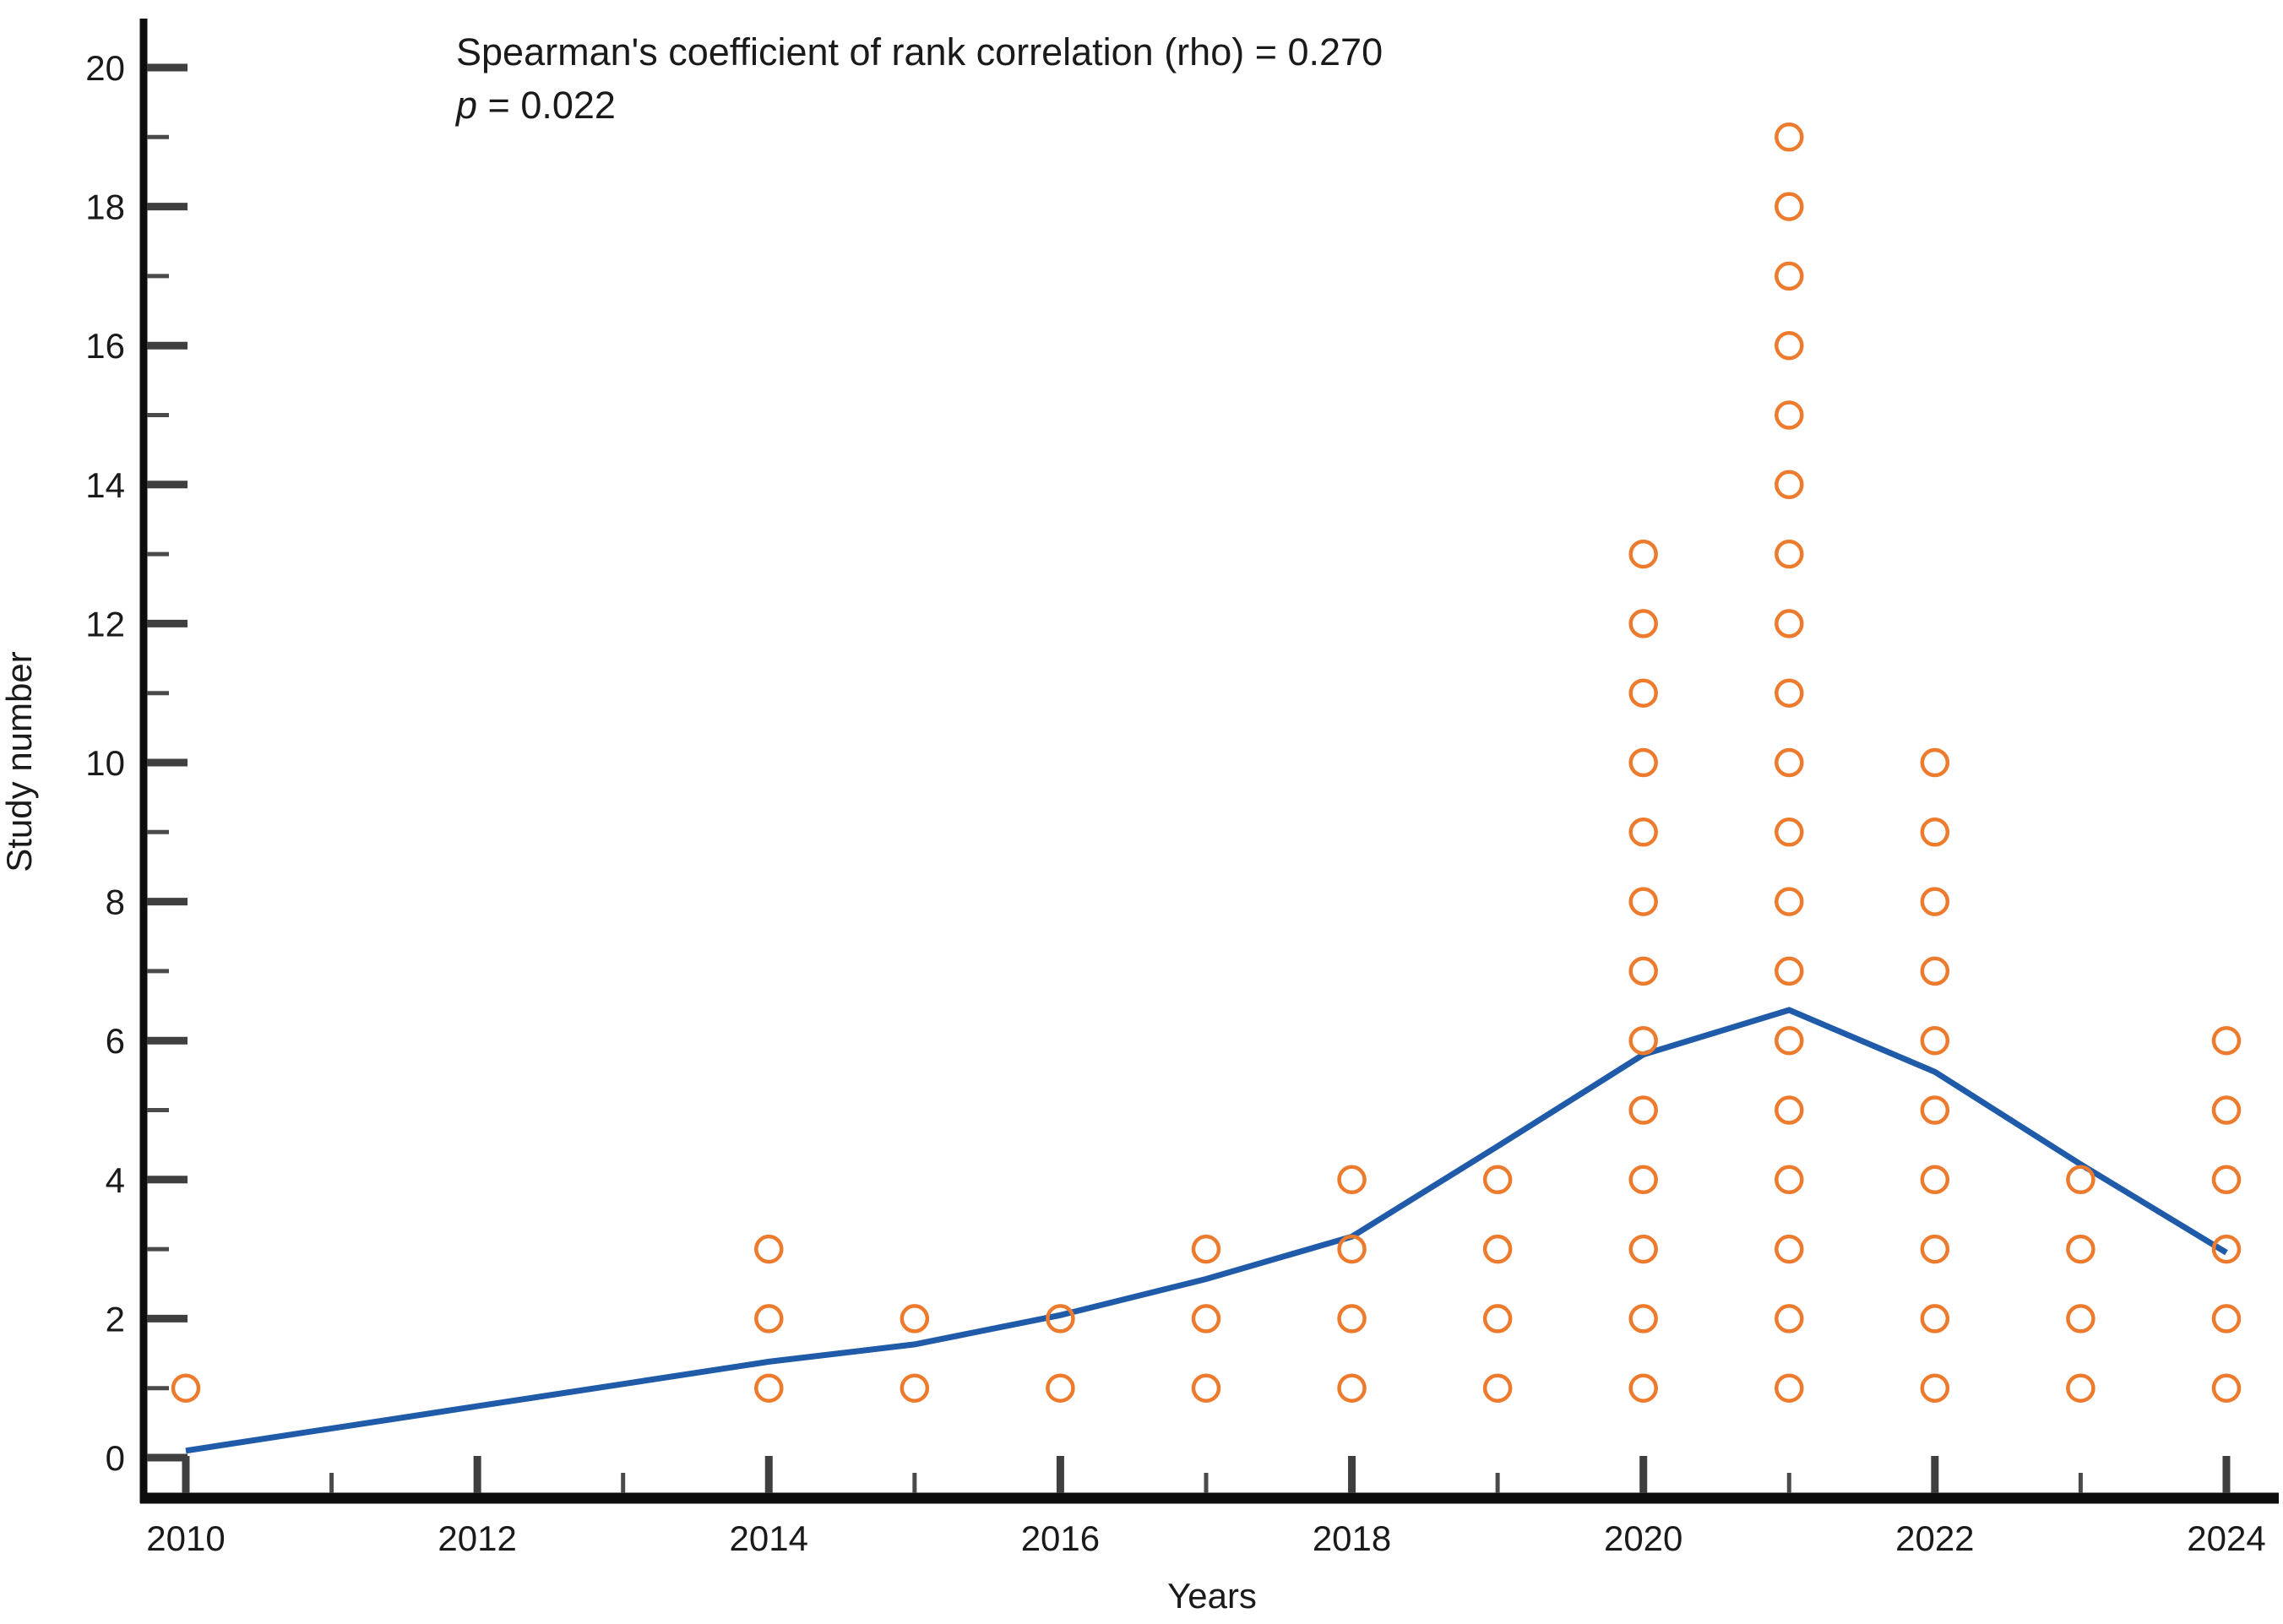 This screenshot has height=1624, width=2283. What do you see at coordinates (105, 624) in the screenshot?
I see `y-tick-label: 12` at bounding box center [105, 624].